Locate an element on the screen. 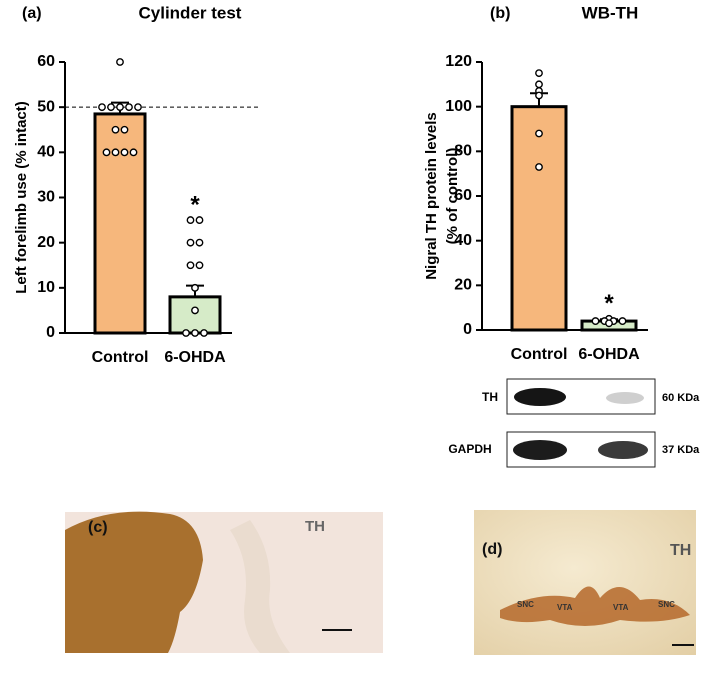 The height and width of the screenshot is (689, 709). y-tick-label: 50 is located at coordinates (46, 106).